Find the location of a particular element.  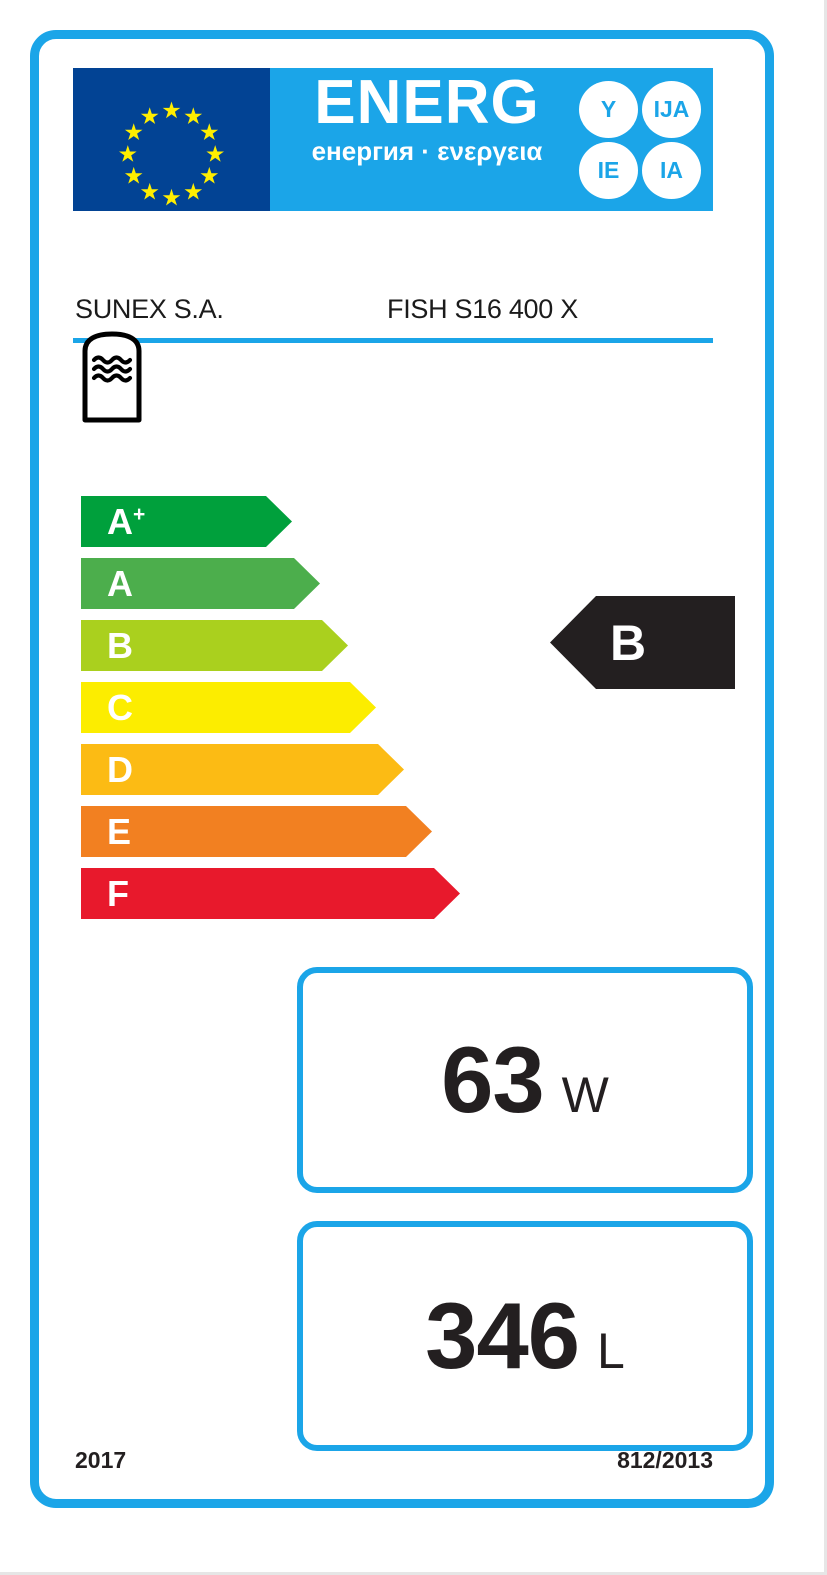

label-header: ENERG енергия · ενεργεια Y IJA IE IA is located at coordinates (393, 139).